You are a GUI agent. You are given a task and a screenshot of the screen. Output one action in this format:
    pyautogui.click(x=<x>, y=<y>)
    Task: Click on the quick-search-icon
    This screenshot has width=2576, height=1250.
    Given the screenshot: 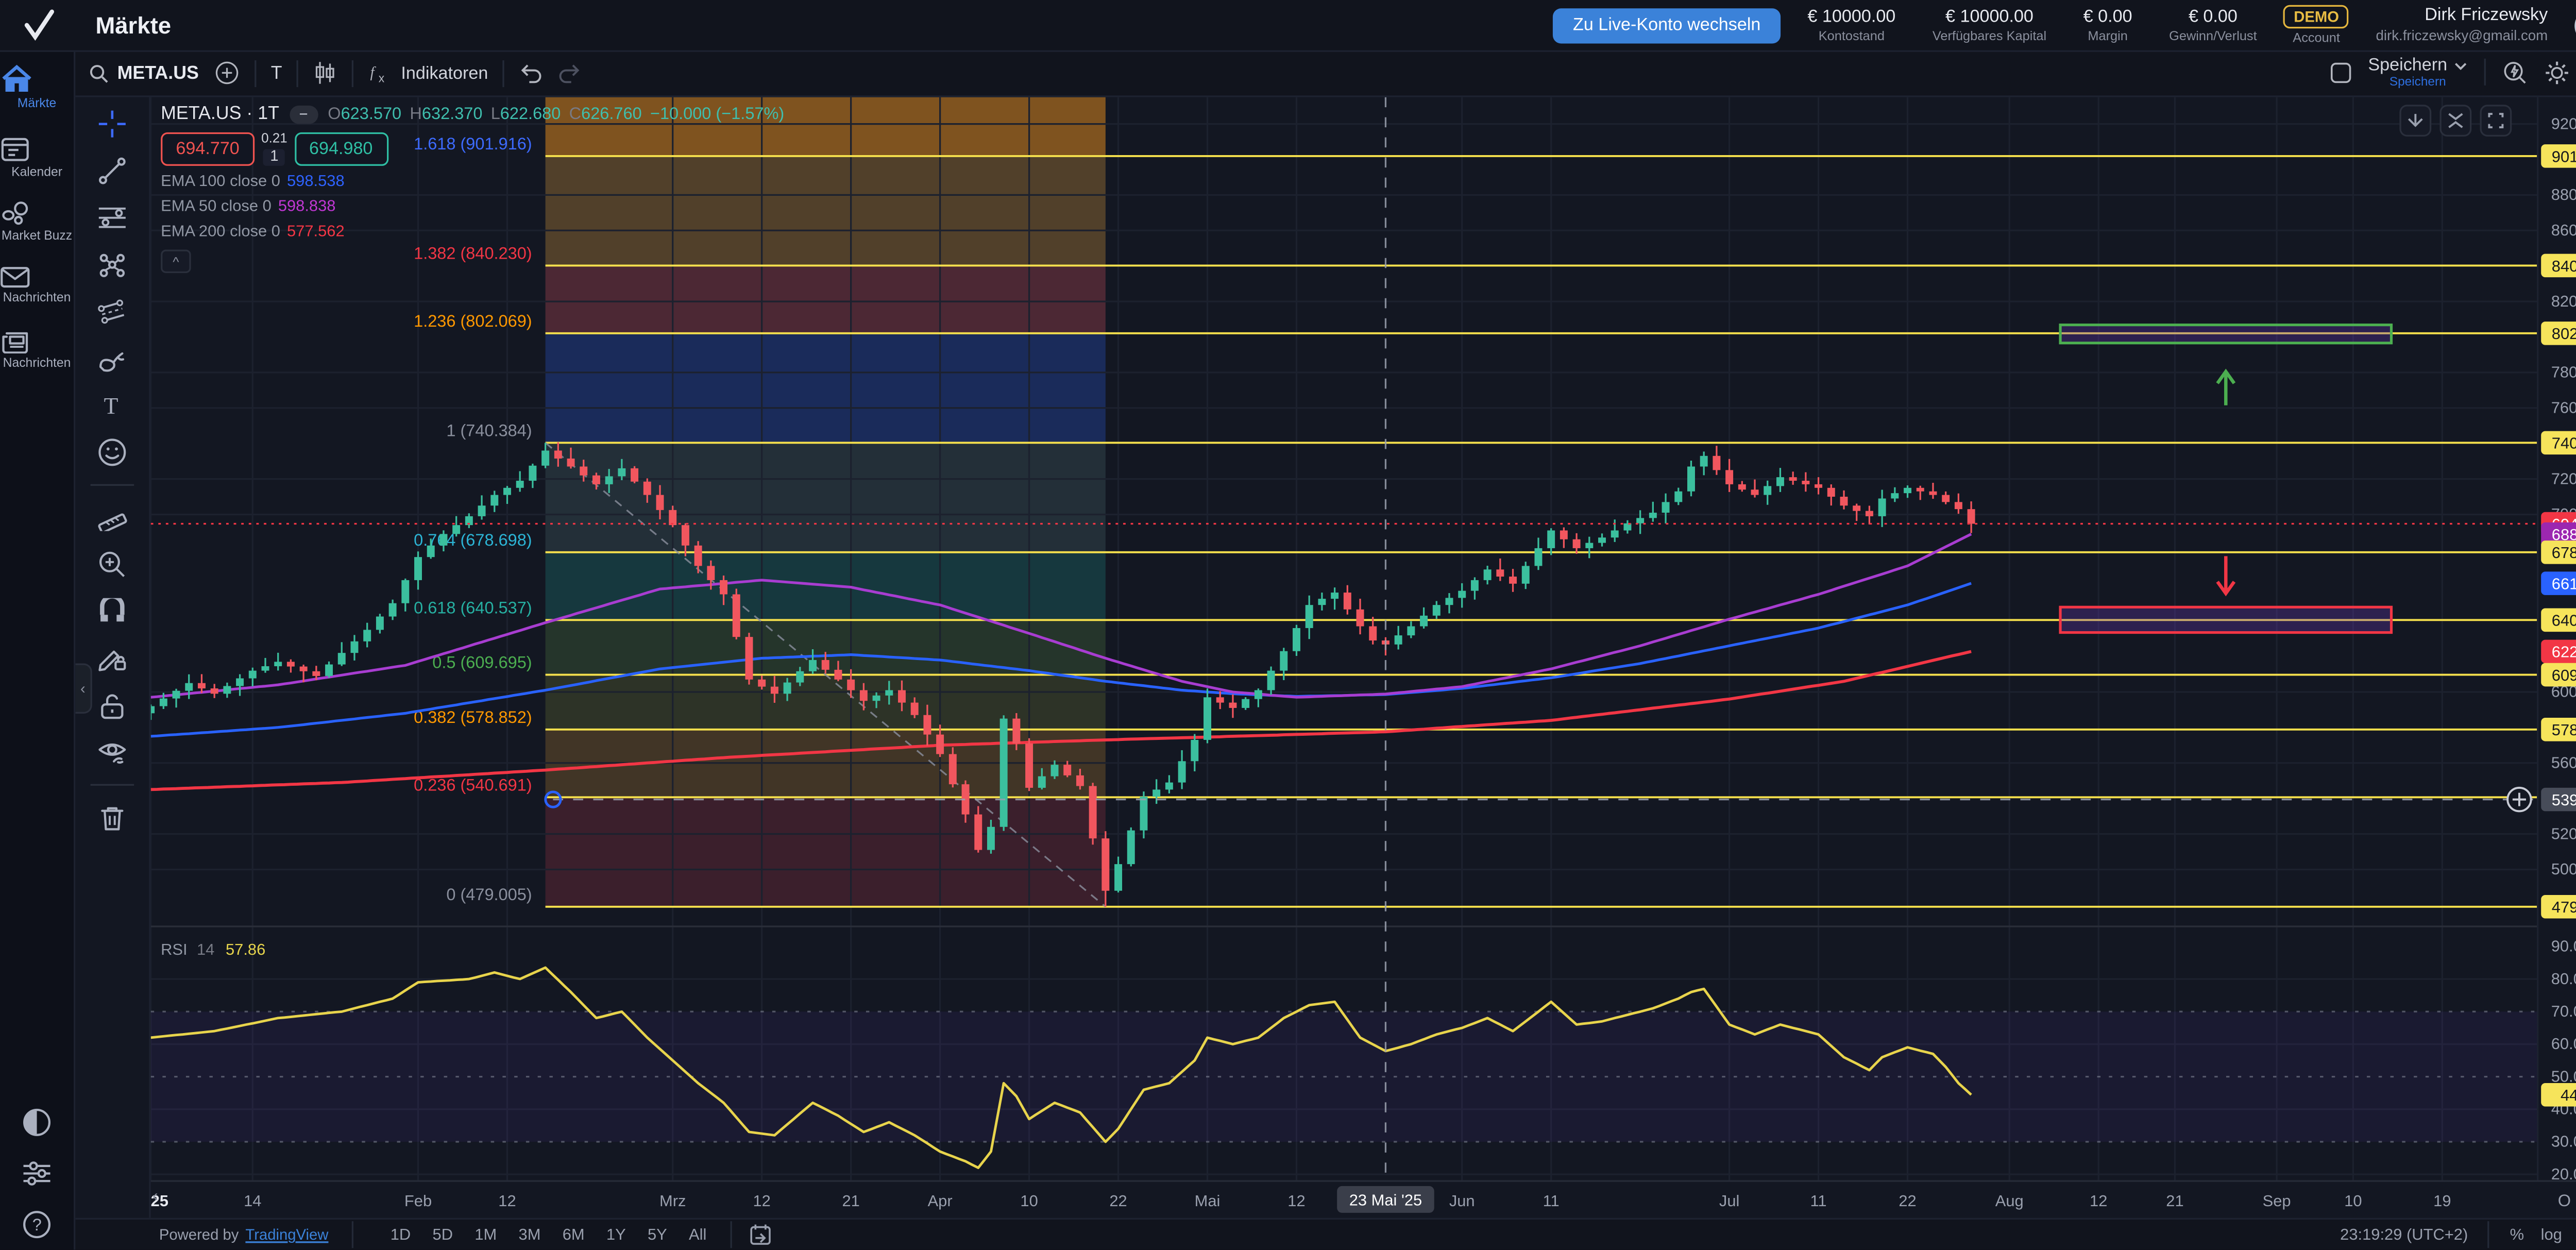 What is the action you would take?
    pyautogui.click(x=2515, y=73)
    